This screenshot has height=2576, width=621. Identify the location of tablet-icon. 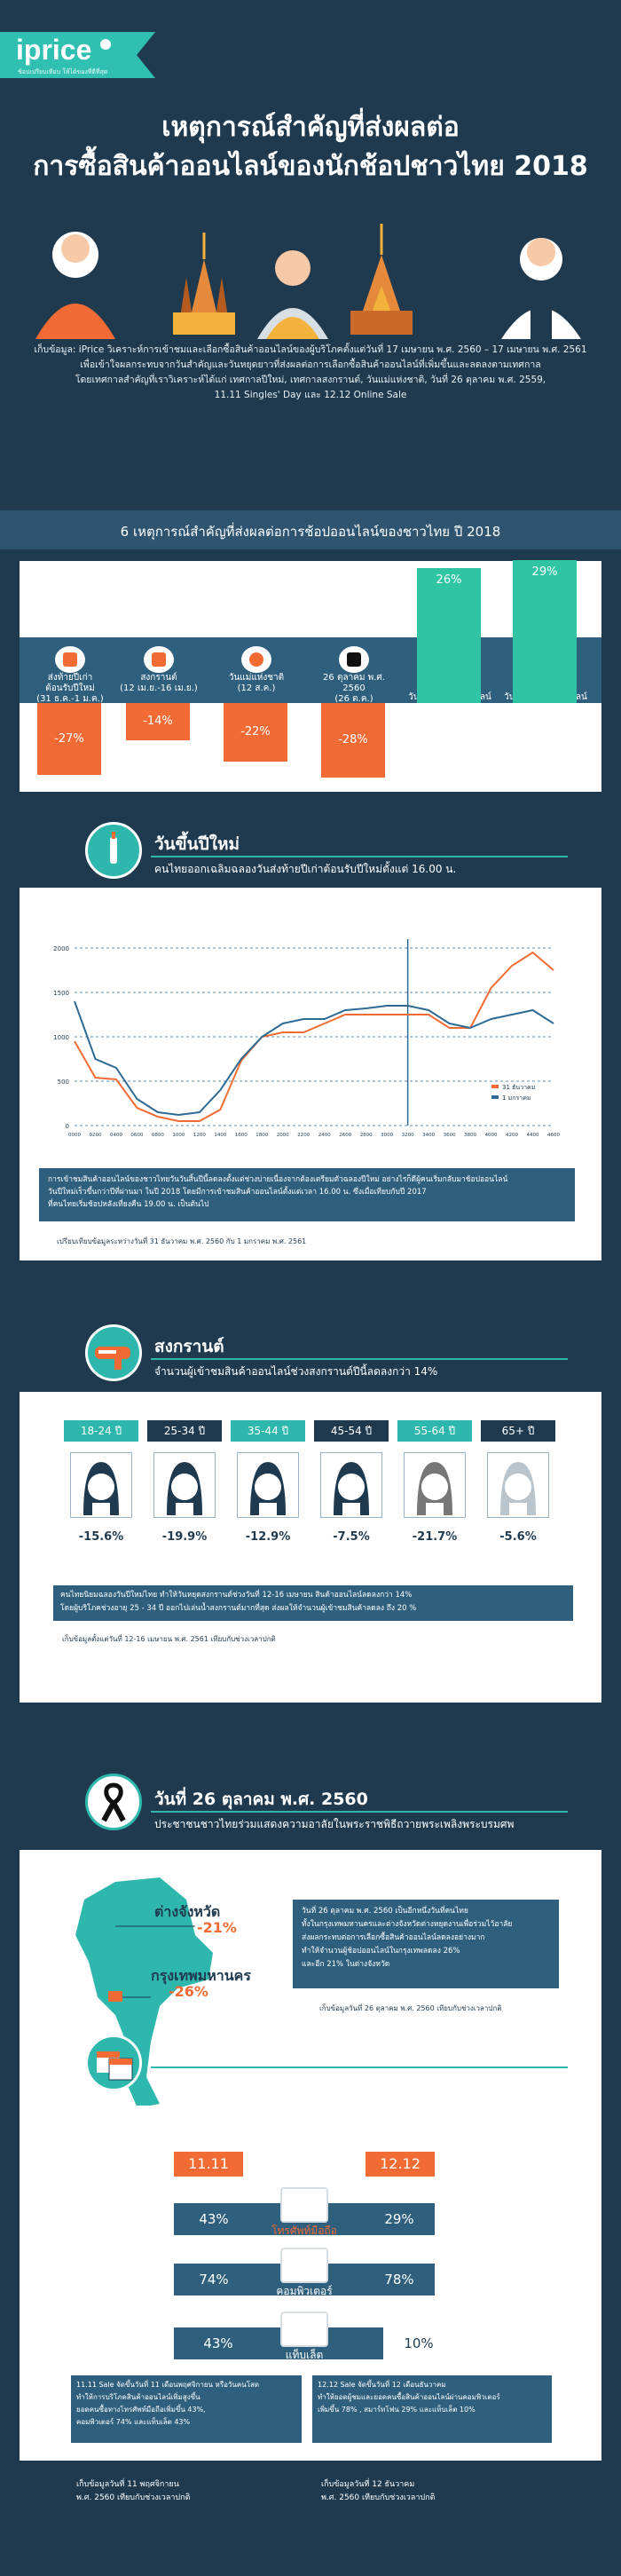
(304, 2329).